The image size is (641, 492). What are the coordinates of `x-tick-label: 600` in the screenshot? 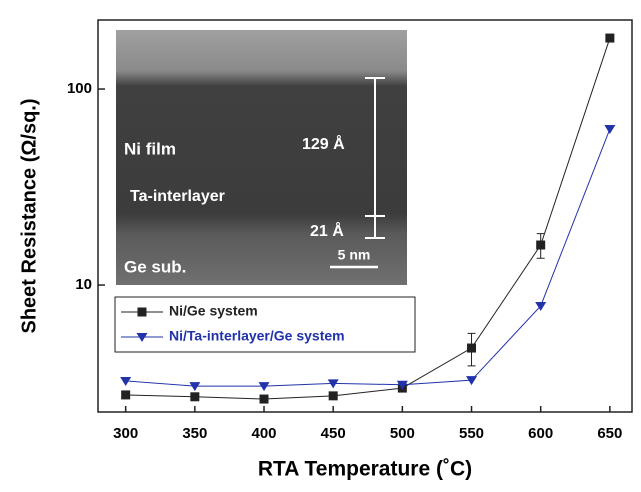 It's located at (540, 433).